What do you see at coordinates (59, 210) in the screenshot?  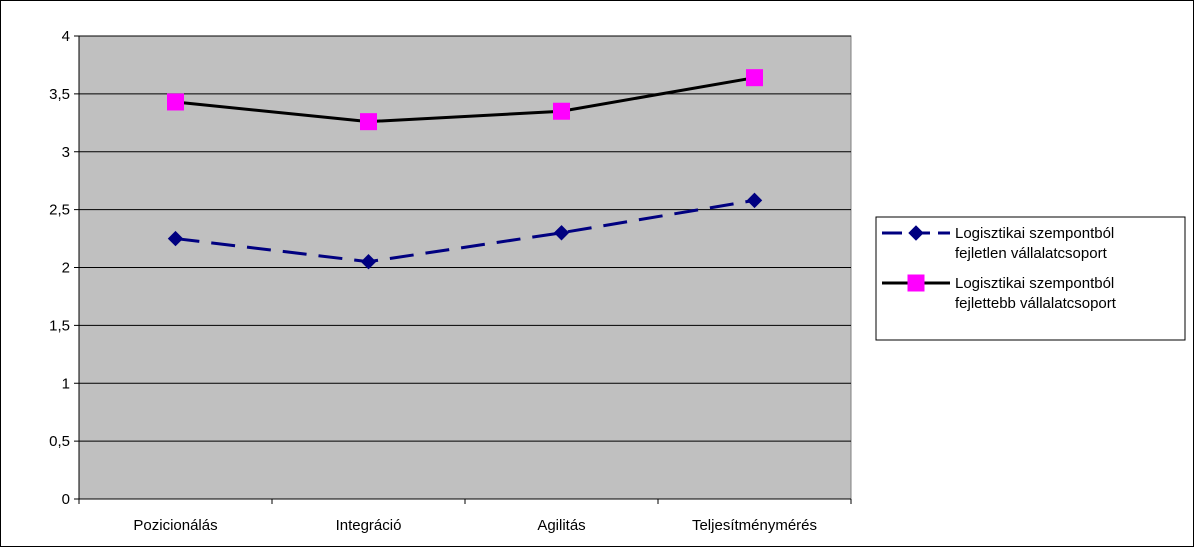 I see `y-tick-label: 2,5` at bounding box center [59, 210].